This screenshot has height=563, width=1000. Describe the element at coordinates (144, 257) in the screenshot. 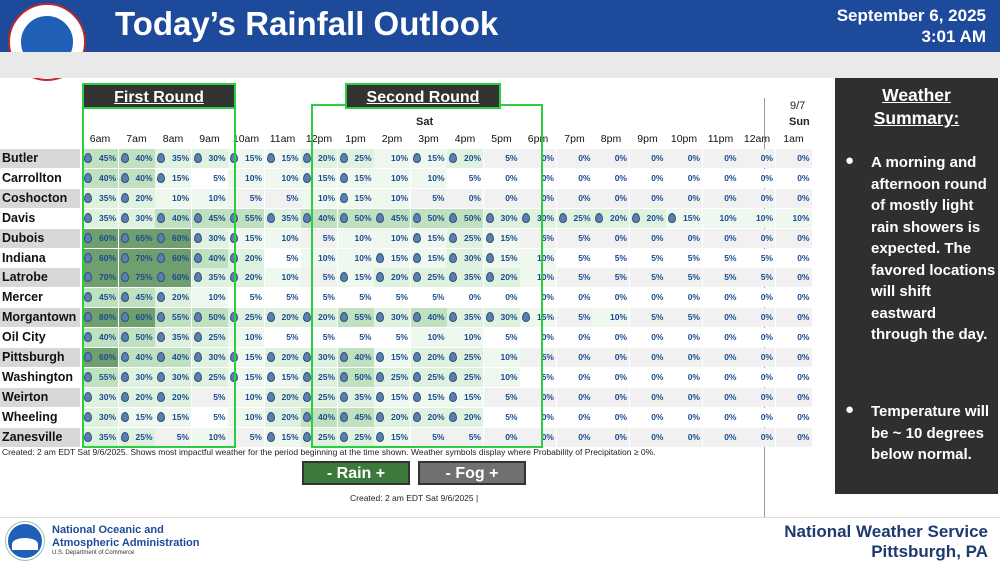

I see `pop-value: 70%` at that location.